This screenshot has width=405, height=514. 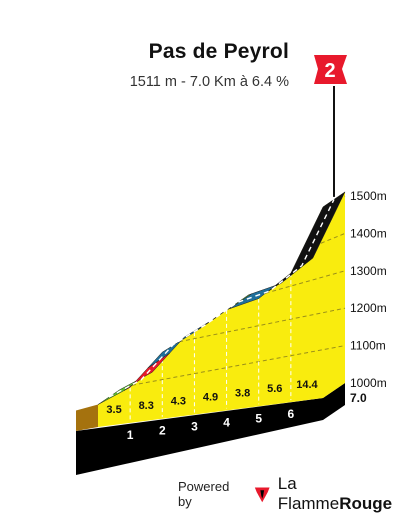 What do you see at coordinates (368, 346) in the screenshot?
I see `y-tick-label: 1100m` at bounding box center [368, 346].